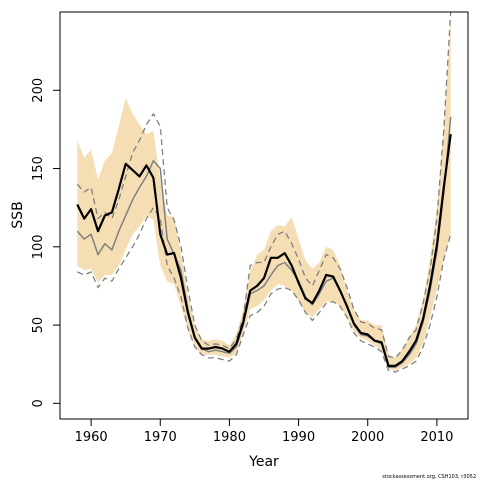  I want to click on y-axis: 0 50 100 150 200, so click(45, 242).